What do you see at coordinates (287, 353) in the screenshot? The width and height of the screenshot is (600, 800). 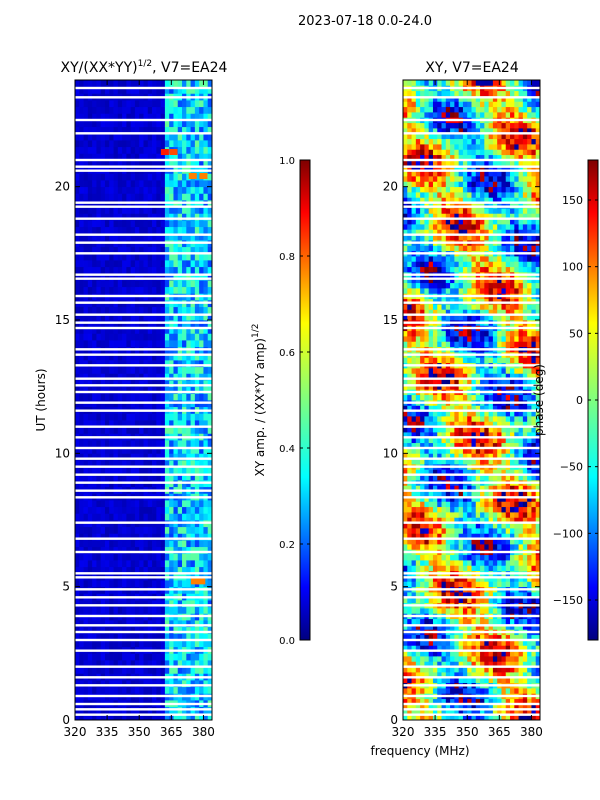 I see `colorbar-tick-label: 0.6` at bounding box center [287, 353].